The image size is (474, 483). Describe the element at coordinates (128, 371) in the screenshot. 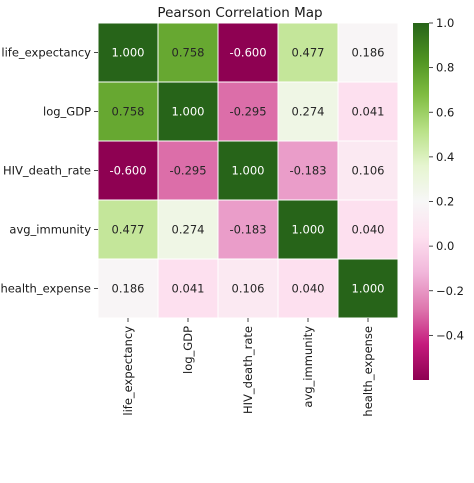

I see `column-label: life_expectancy` at that location.